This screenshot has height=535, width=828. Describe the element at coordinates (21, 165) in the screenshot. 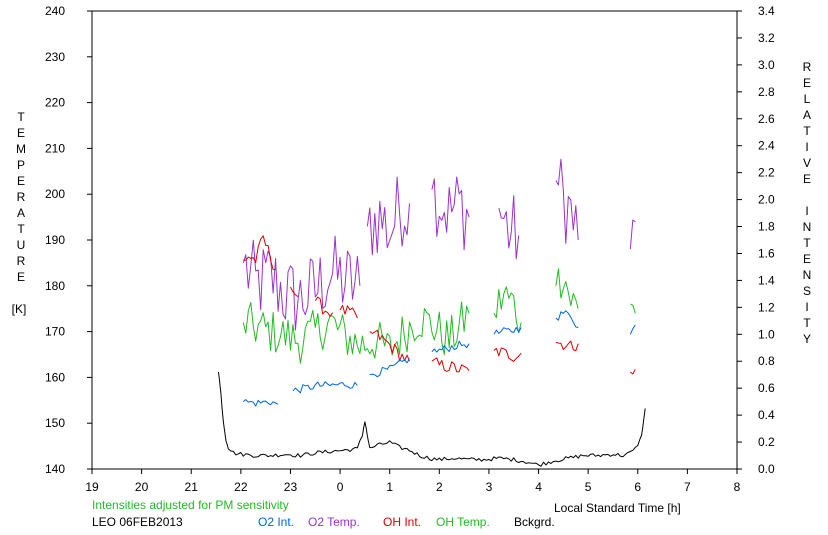

I see `left-axis-label-letter: P` at that location.